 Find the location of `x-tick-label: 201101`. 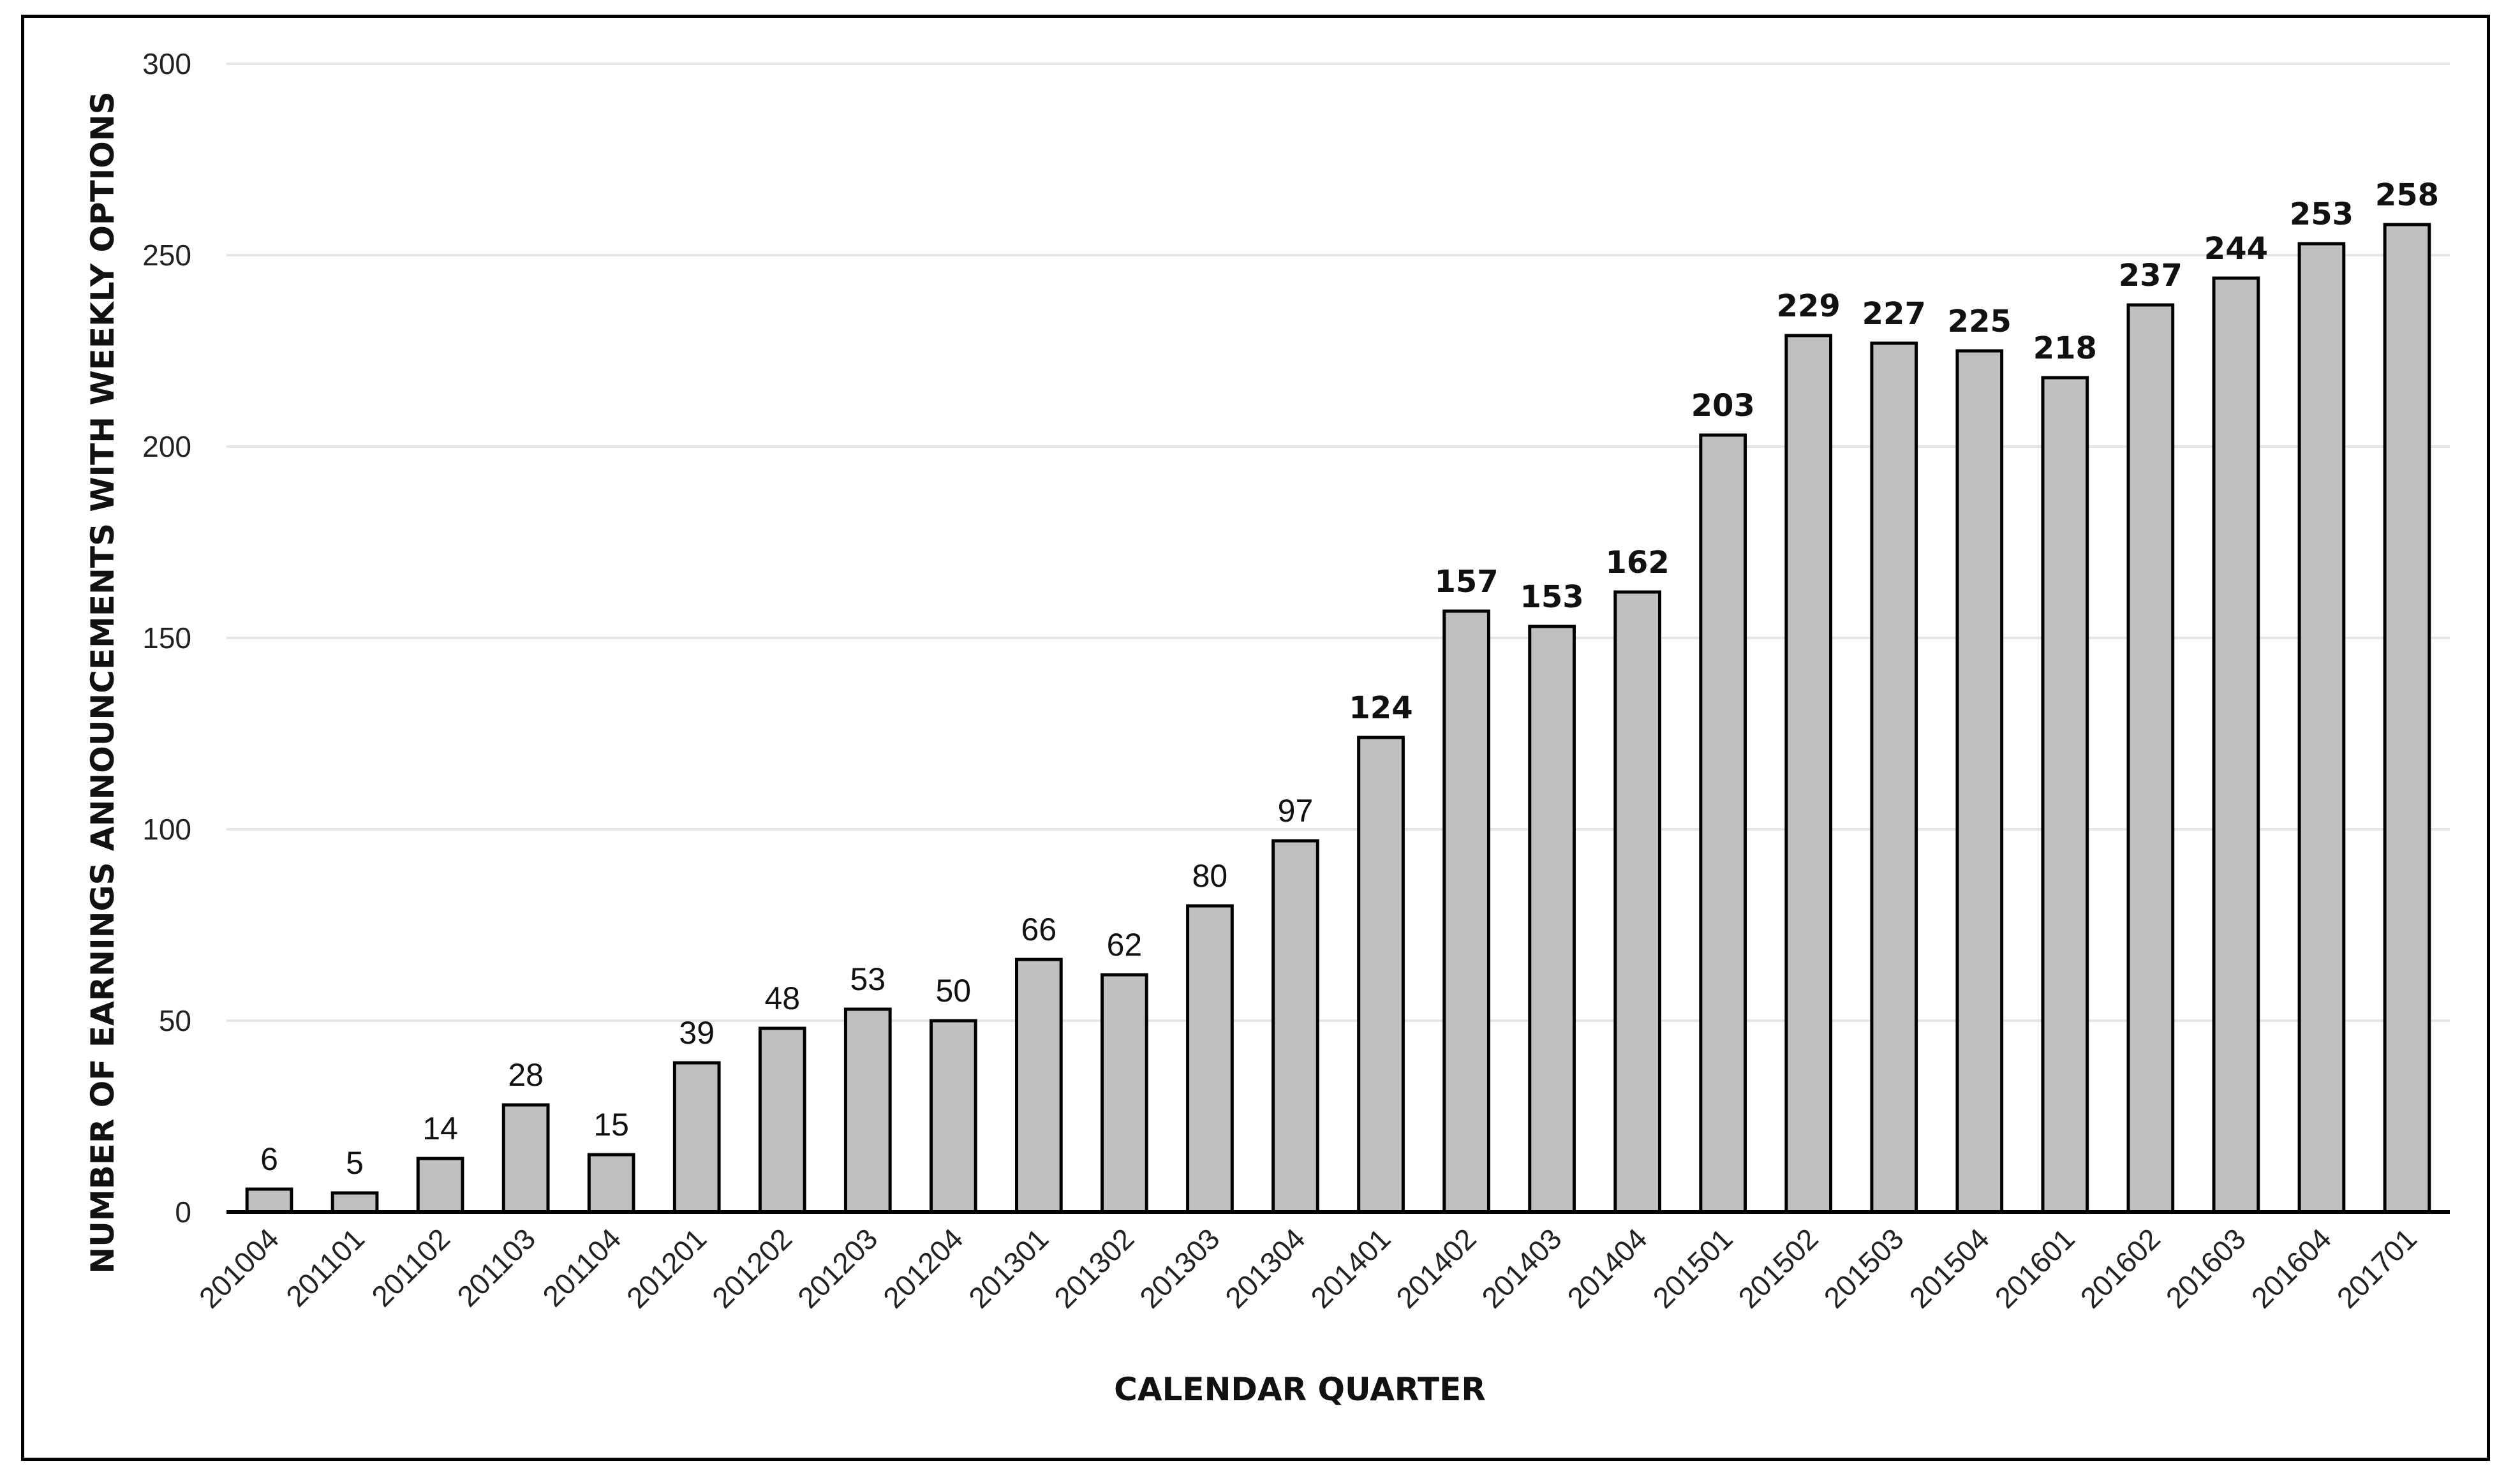

x-tick-label: 201101 is located at coordinates (325, 1267).